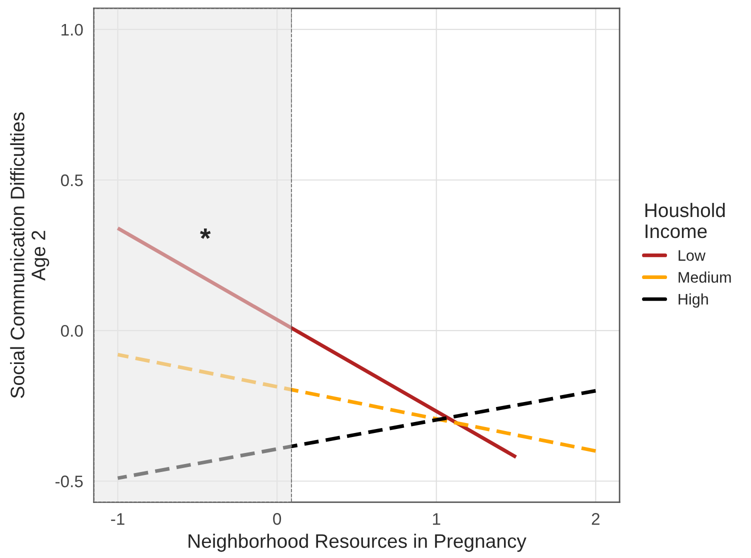  Describe the element at coordinates (704, 277) in the screenshot. I see `legend-label: Medium` at that location.